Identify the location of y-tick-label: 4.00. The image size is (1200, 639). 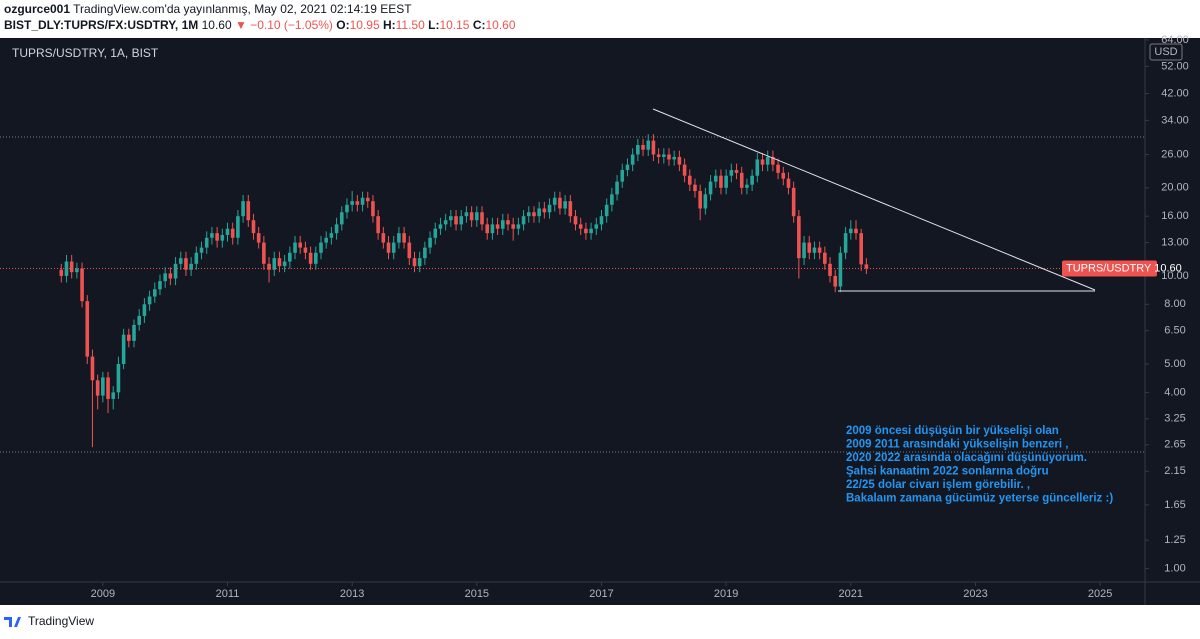
(1174, 392).